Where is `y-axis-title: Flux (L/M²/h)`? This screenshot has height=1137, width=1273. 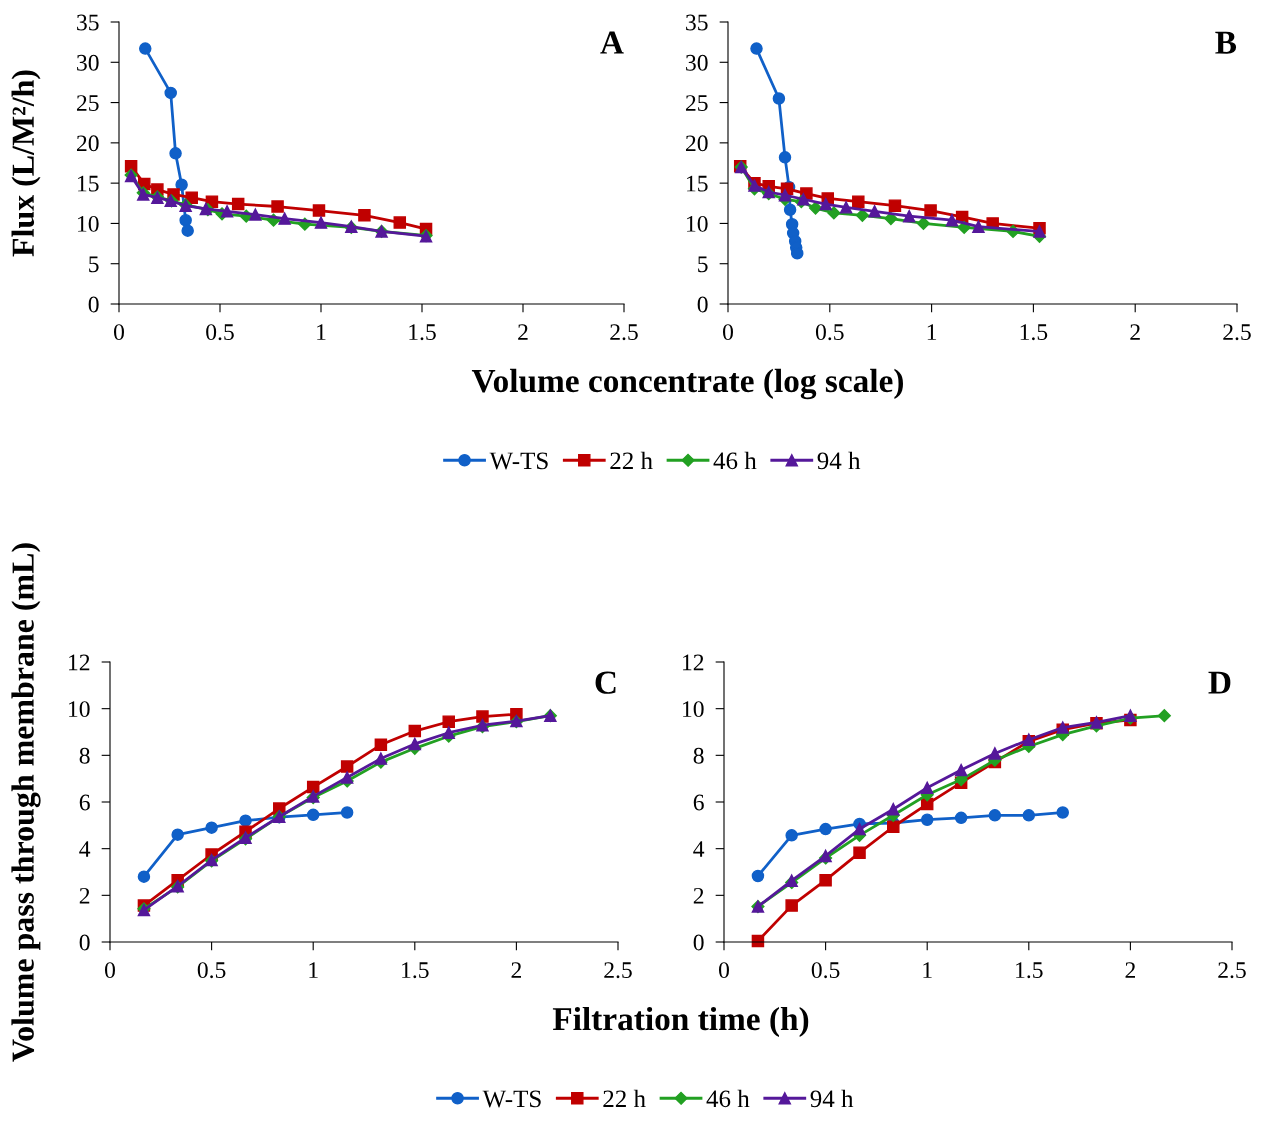
y-axis-title: Flux (L/M²/h) is located at coordinates (26, 163).